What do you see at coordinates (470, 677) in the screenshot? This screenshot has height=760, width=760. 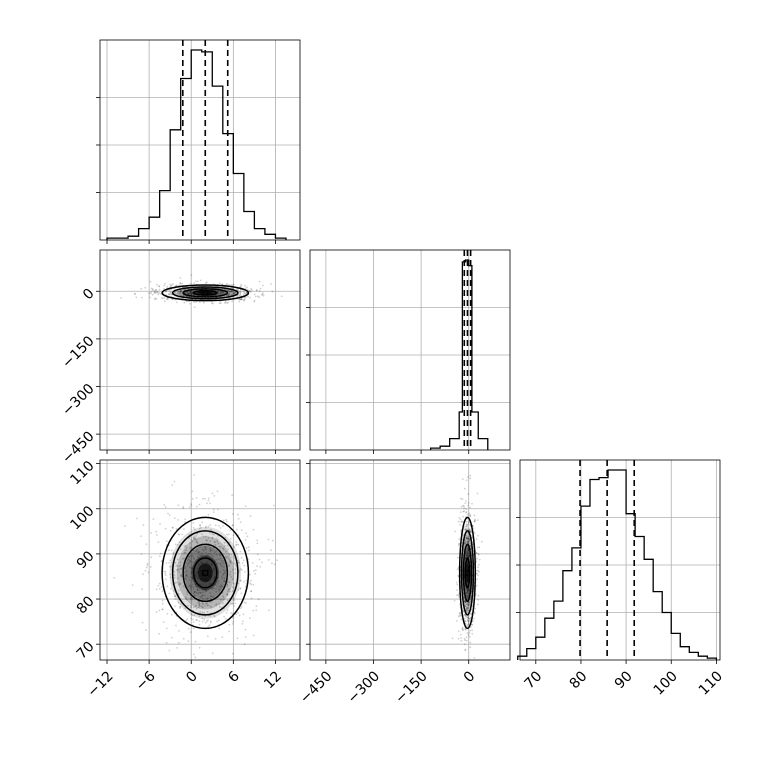 I see `x-tick-label: 0` at bounding box center [470, 677].